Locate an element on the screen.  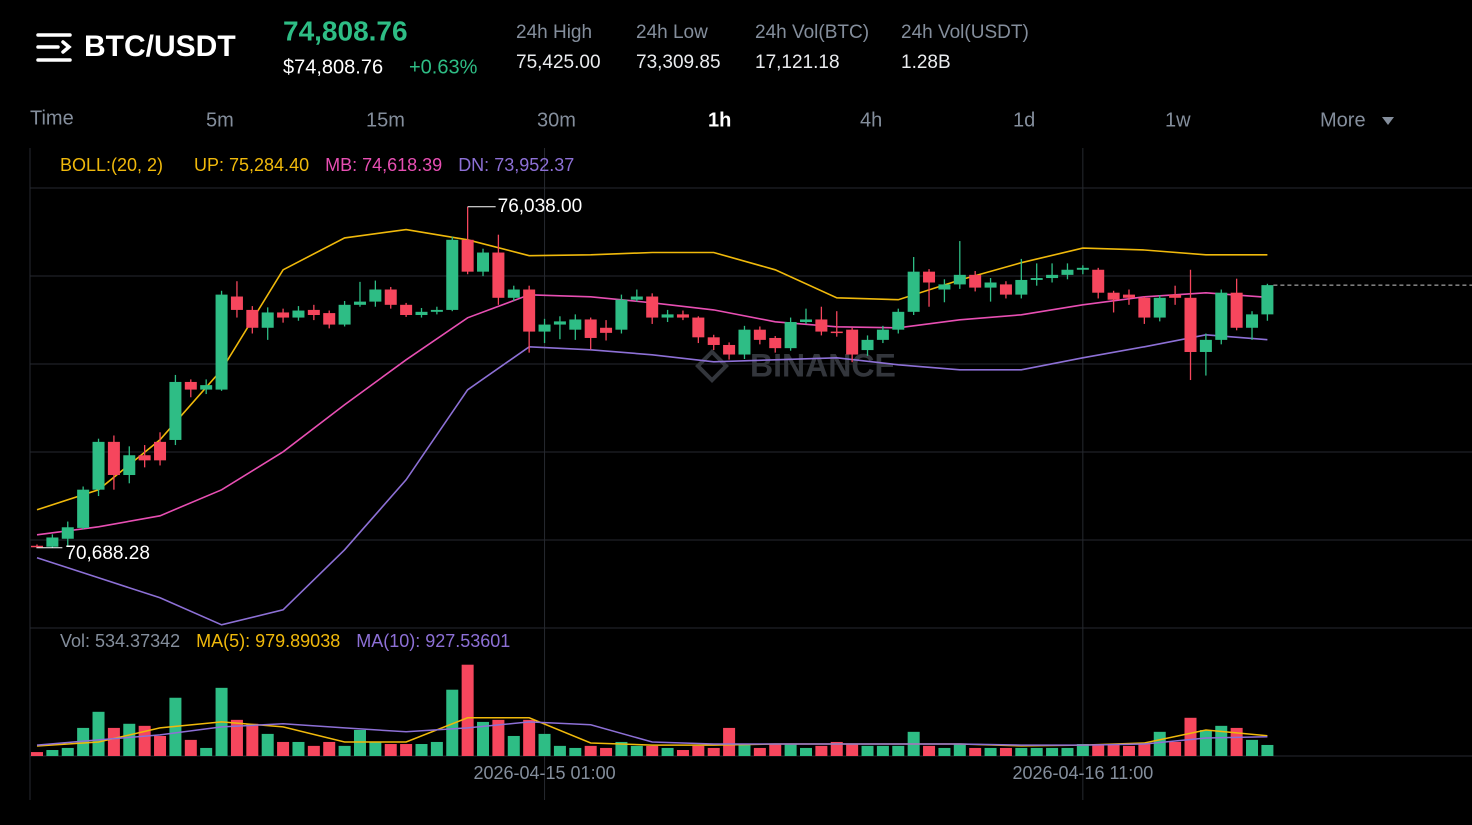
menu-icon is located at coordinates (54, 47).